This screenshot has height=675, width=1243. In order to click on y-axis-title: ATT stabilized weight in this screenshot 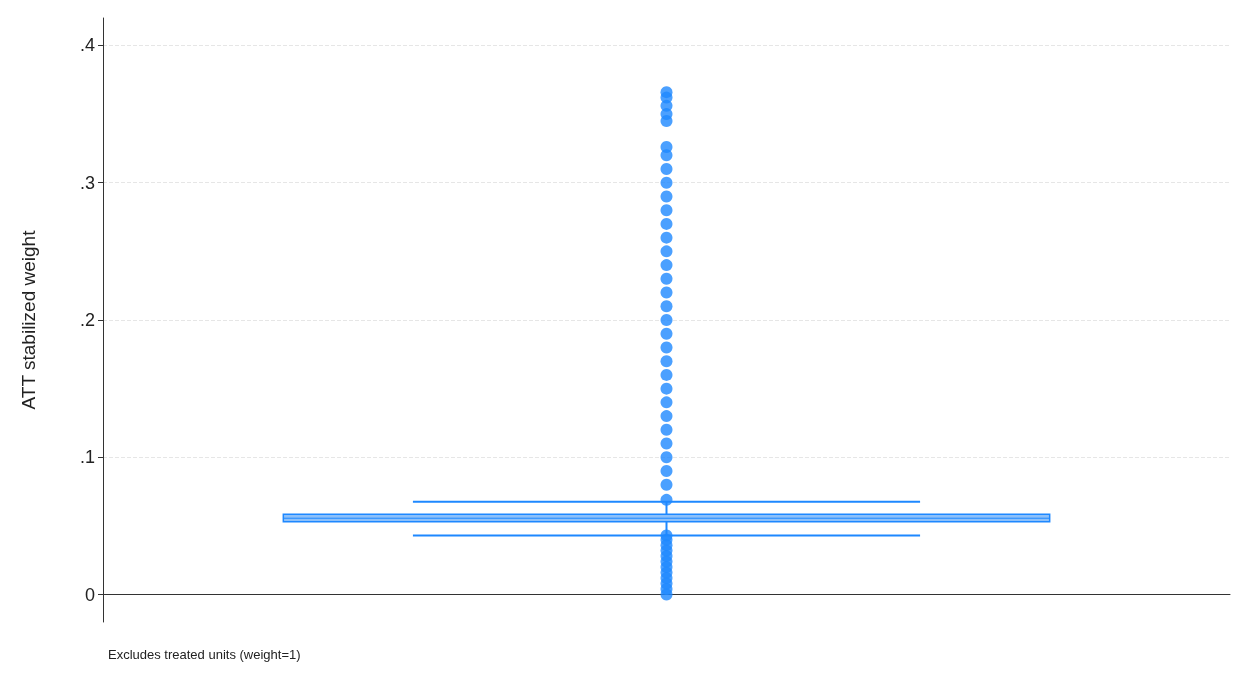, I will do `click(28, 319)`.